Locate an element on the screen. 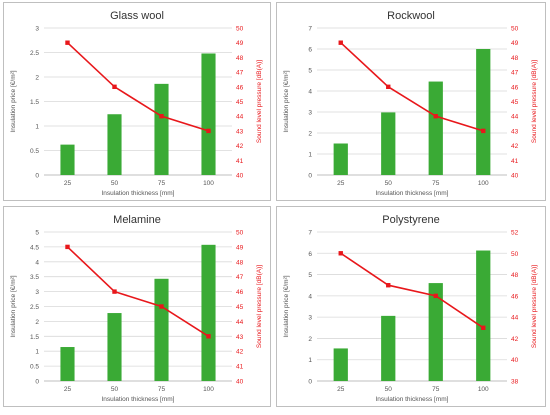 The width and height of the screenshot is (550, 415). left-tick-label: 5 is located at coordinates (37, 233).